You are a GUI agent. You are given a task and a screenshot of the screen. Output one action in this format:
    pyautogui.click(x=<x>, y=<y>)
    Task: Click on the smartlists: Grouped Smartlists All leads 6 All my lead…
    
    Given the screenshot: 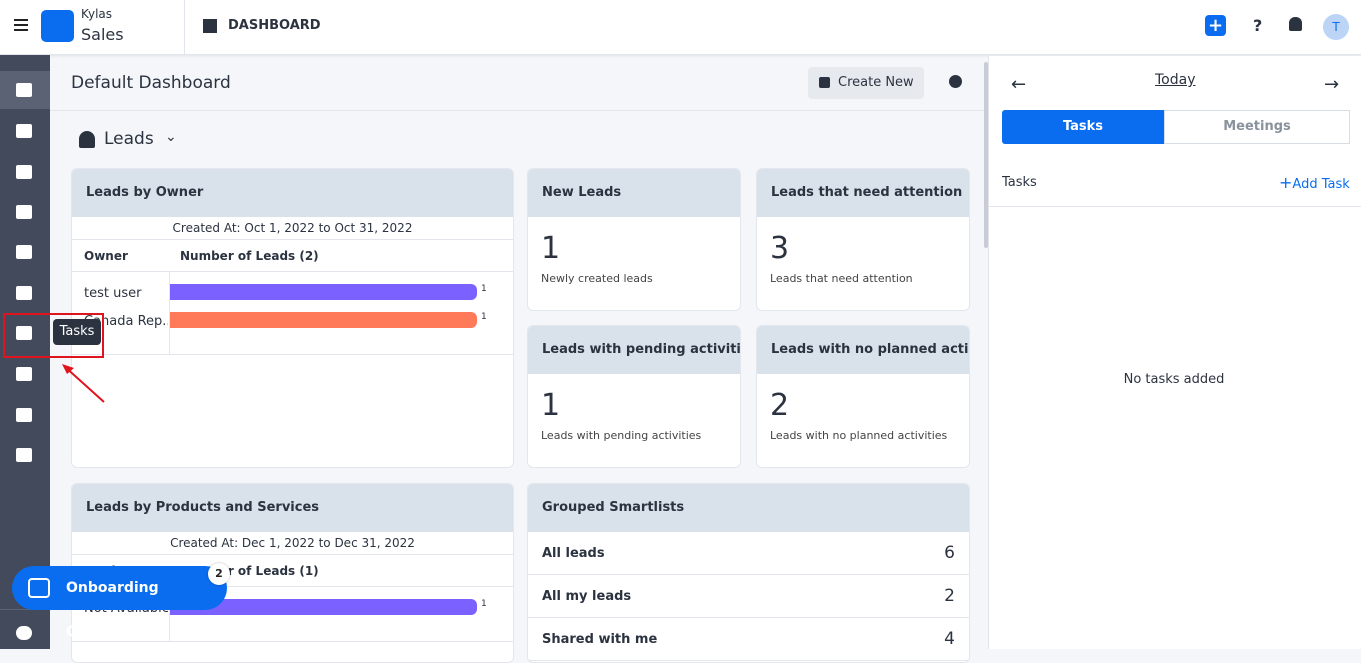 What is the action you would take?
    pyautogui.click(x=748, y=573)
    